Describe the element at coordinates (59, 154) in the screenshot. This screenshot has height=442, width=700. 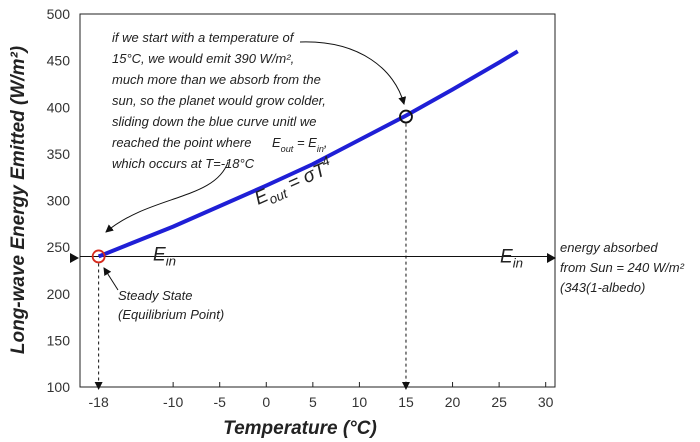
I see `y-tick-label: 350` at that location.